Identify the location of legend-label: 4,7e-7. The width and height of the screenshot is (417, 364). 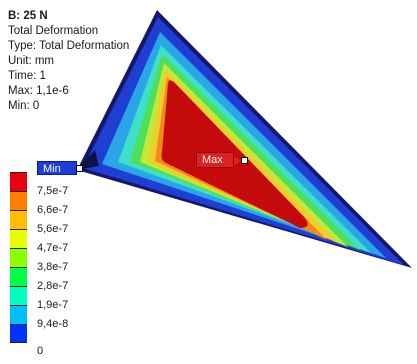
(53, 248).